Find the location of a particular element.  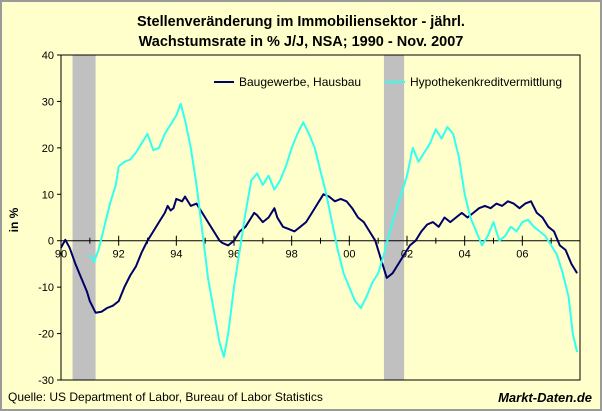

x-tick-label-06: 06 is located at coordinates (522, 255).